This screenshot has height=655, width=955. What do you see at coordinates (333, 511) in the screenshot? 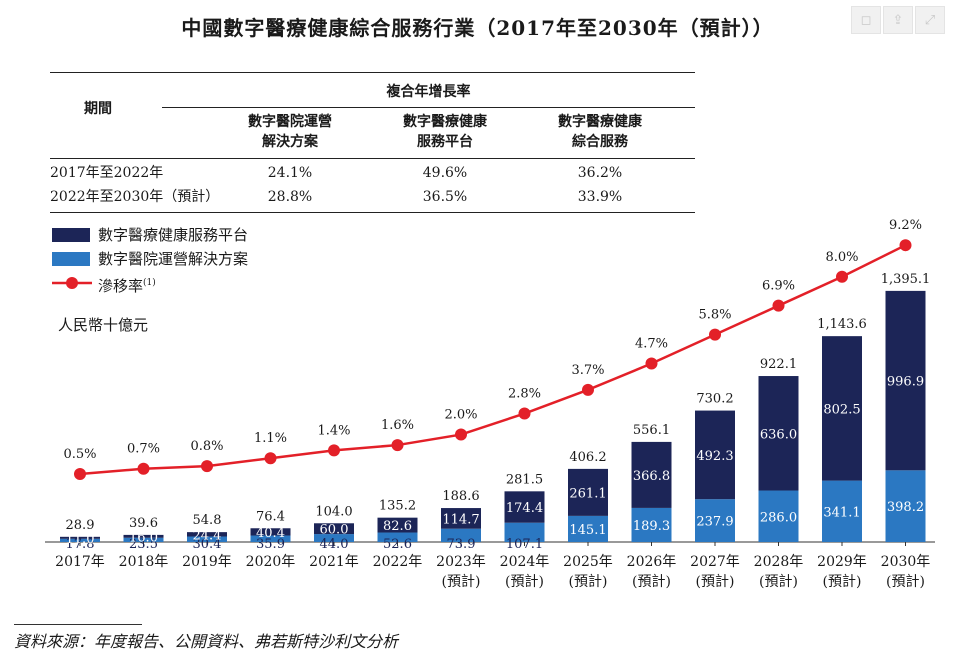
I see `bar-total-label: 104.0` at bounding box center [333, 511].